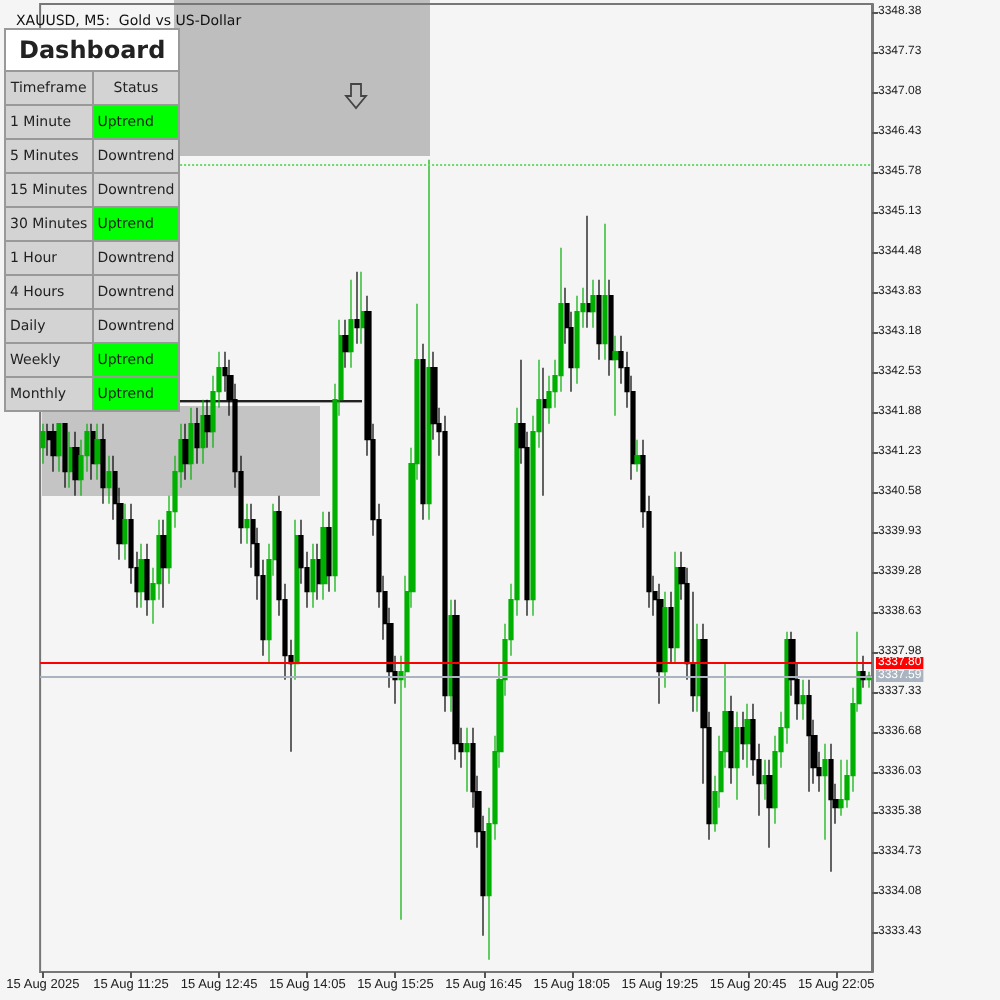 The image size is (1000, 1000). Describe the element at coordinates (92, 50) in the screenshot. I see `text: Dashboard` at that location.